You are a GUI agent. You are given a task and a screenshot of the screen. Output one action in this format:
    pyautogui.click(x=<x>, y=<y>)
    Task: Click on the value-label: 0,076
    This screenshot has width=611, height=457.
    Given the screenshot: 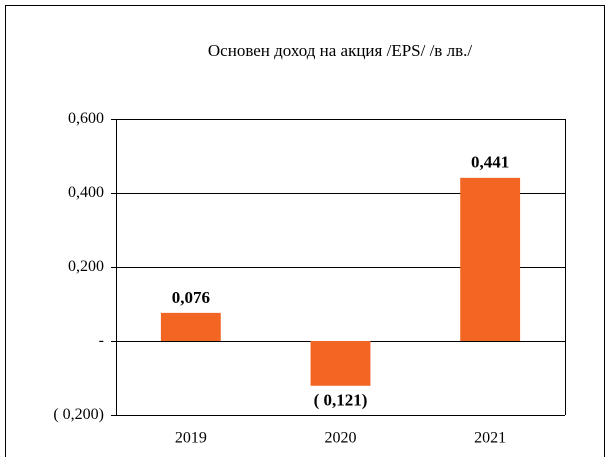 What is the action you would take?
    pyautogui.click(x=191, y=297)
    